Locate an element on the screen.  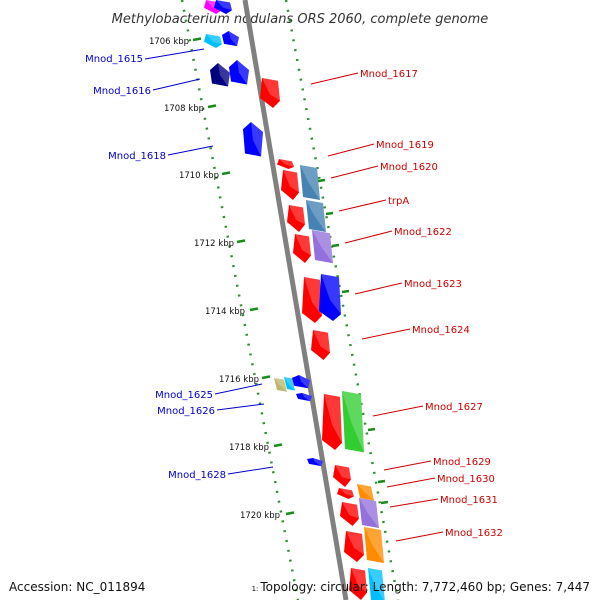
gene-label-mnod-1628: Mnod_1628 is located at coordinates (197, 475).